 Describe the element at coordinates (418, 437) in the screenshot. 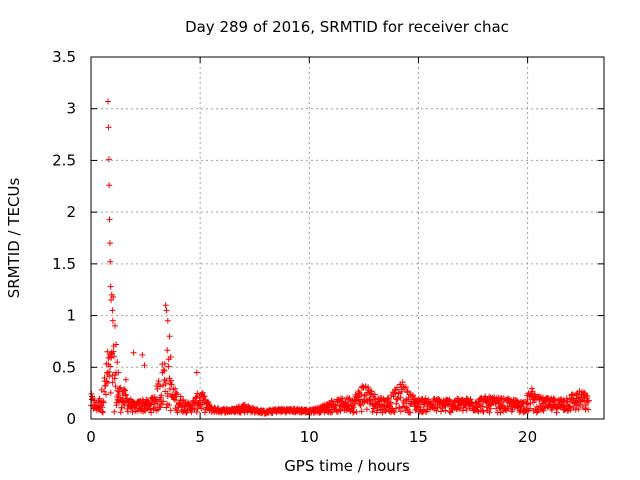

I see `x-tick-label: 15` at that location.